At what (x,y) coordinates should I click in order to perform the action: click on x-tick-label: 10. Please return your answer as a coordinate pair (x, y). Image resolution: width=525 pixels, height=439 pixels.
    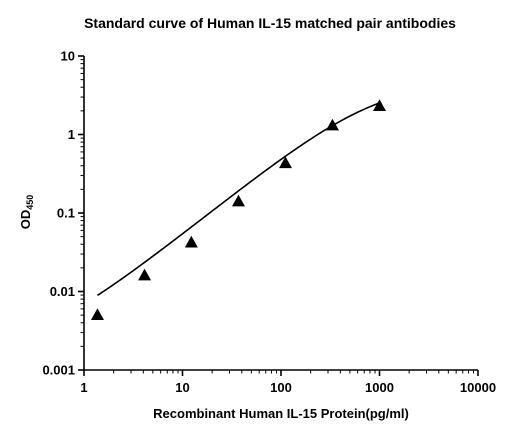
    Looking at the image, I should click on (182, 387).